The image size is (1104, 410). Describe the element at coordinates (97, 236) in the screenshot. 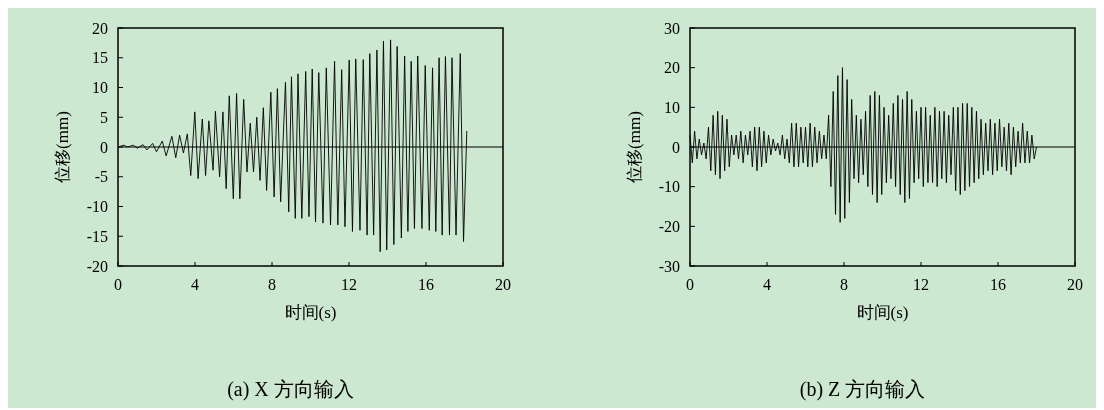

I see `y-tick-label: -15` at that location.